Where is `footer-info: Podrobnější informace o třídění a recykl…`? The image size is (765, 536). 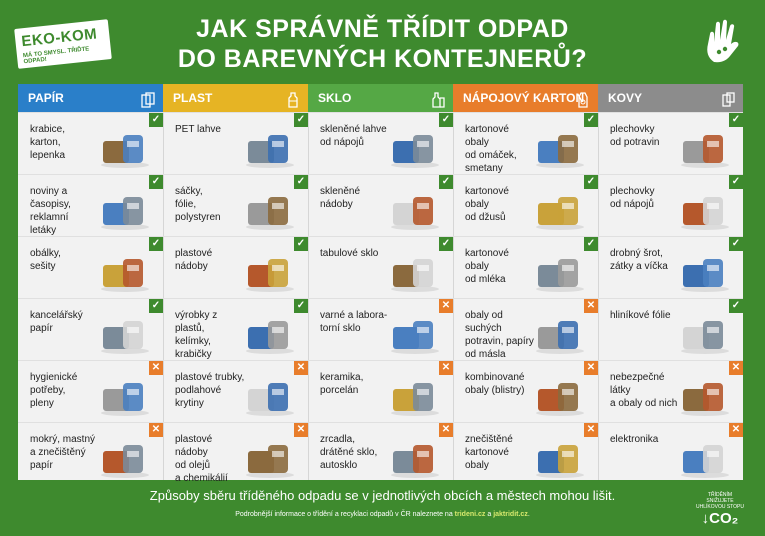 footer-info: Podrobnější informace o třídění a recykl… is located at coordinates (382, 514).